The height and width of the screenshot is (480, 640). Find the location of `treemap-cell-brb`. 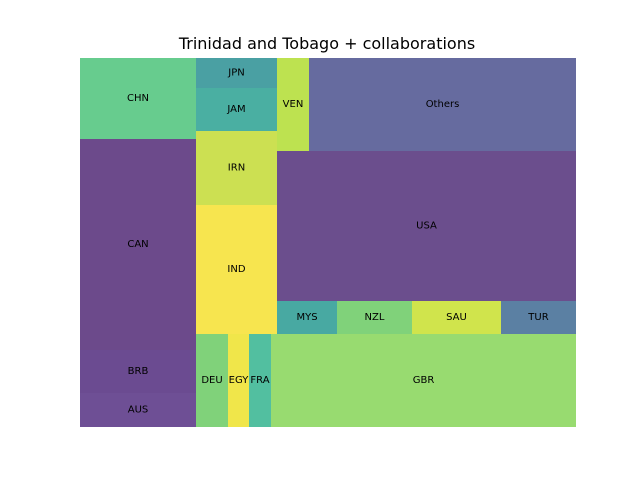

treemap-cell-brb is located at coordinates (138, 371).